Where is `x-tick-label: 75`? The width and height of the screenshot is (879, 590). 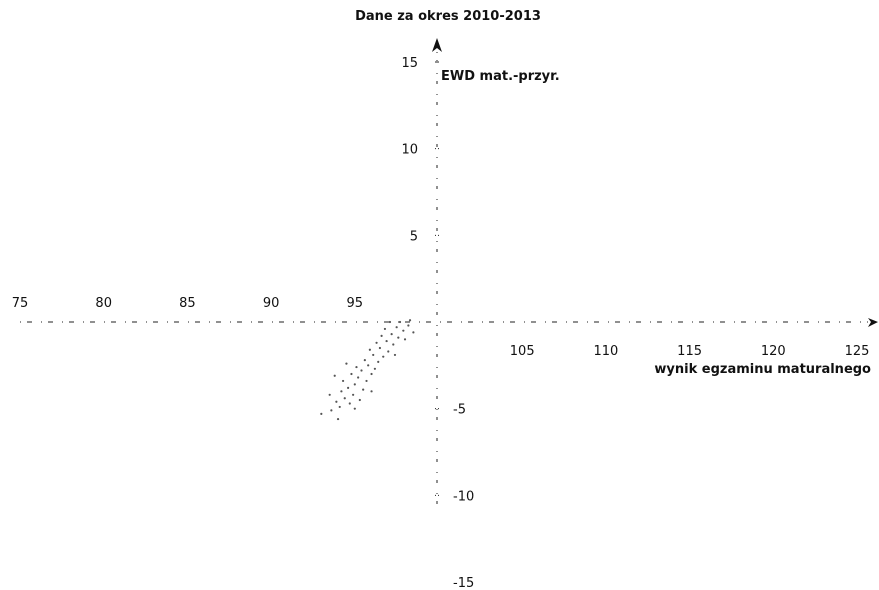
x-tick-label: 75 is located at coordinates (20, 303).